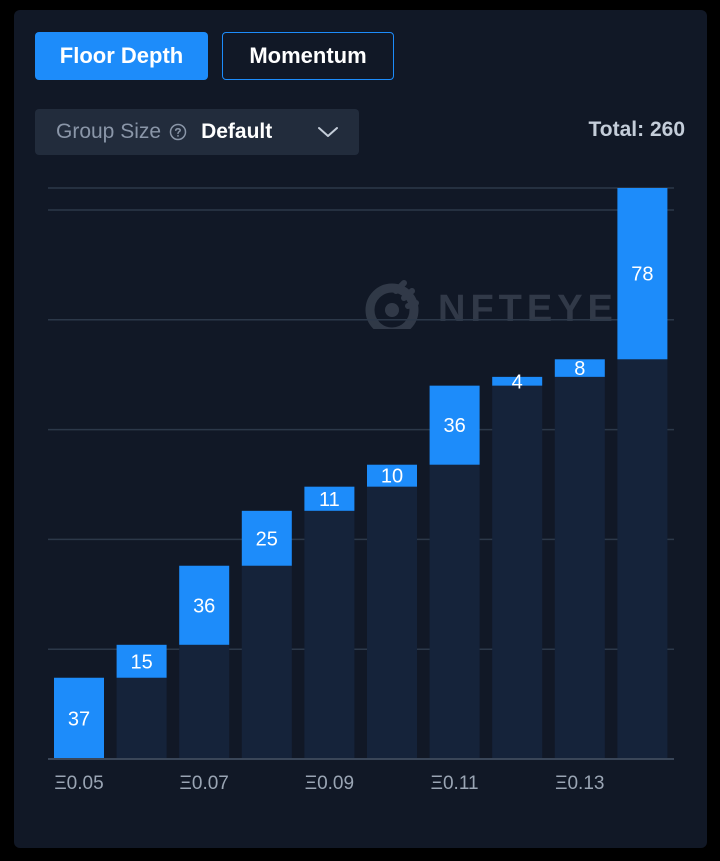 This screenshot has height=861, width=720. Describe the element at coordinates (178, 132) in the screenshot. I see `help-circle-icon` at that location.